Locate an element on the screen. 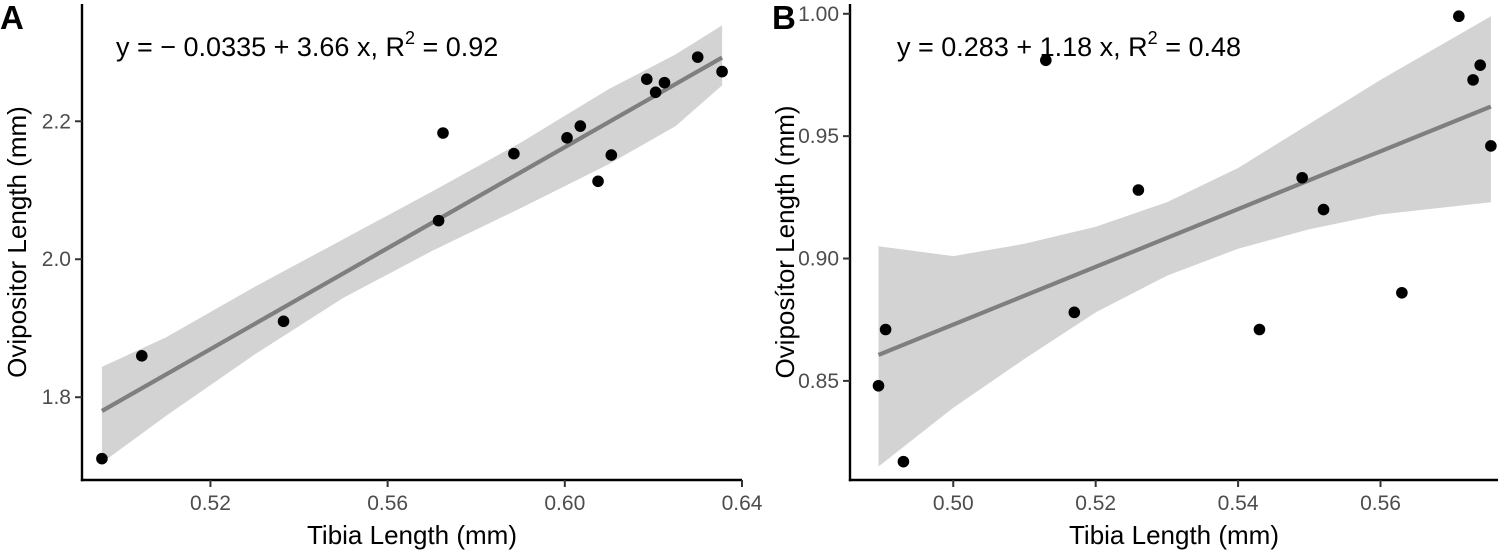 The image size is (1512, 550). panel-a-y-tick-label-2: 2.0 is located at coordinates (56, 259).